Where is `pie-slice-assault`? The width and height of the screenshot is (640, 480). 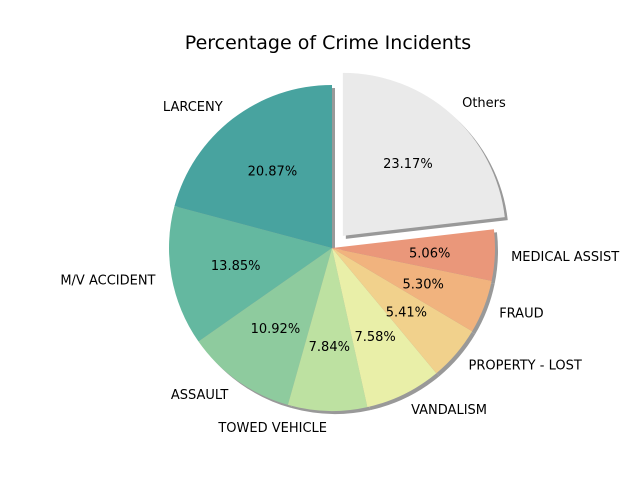 pie-slice-assault is located at coordinates (265, 326).